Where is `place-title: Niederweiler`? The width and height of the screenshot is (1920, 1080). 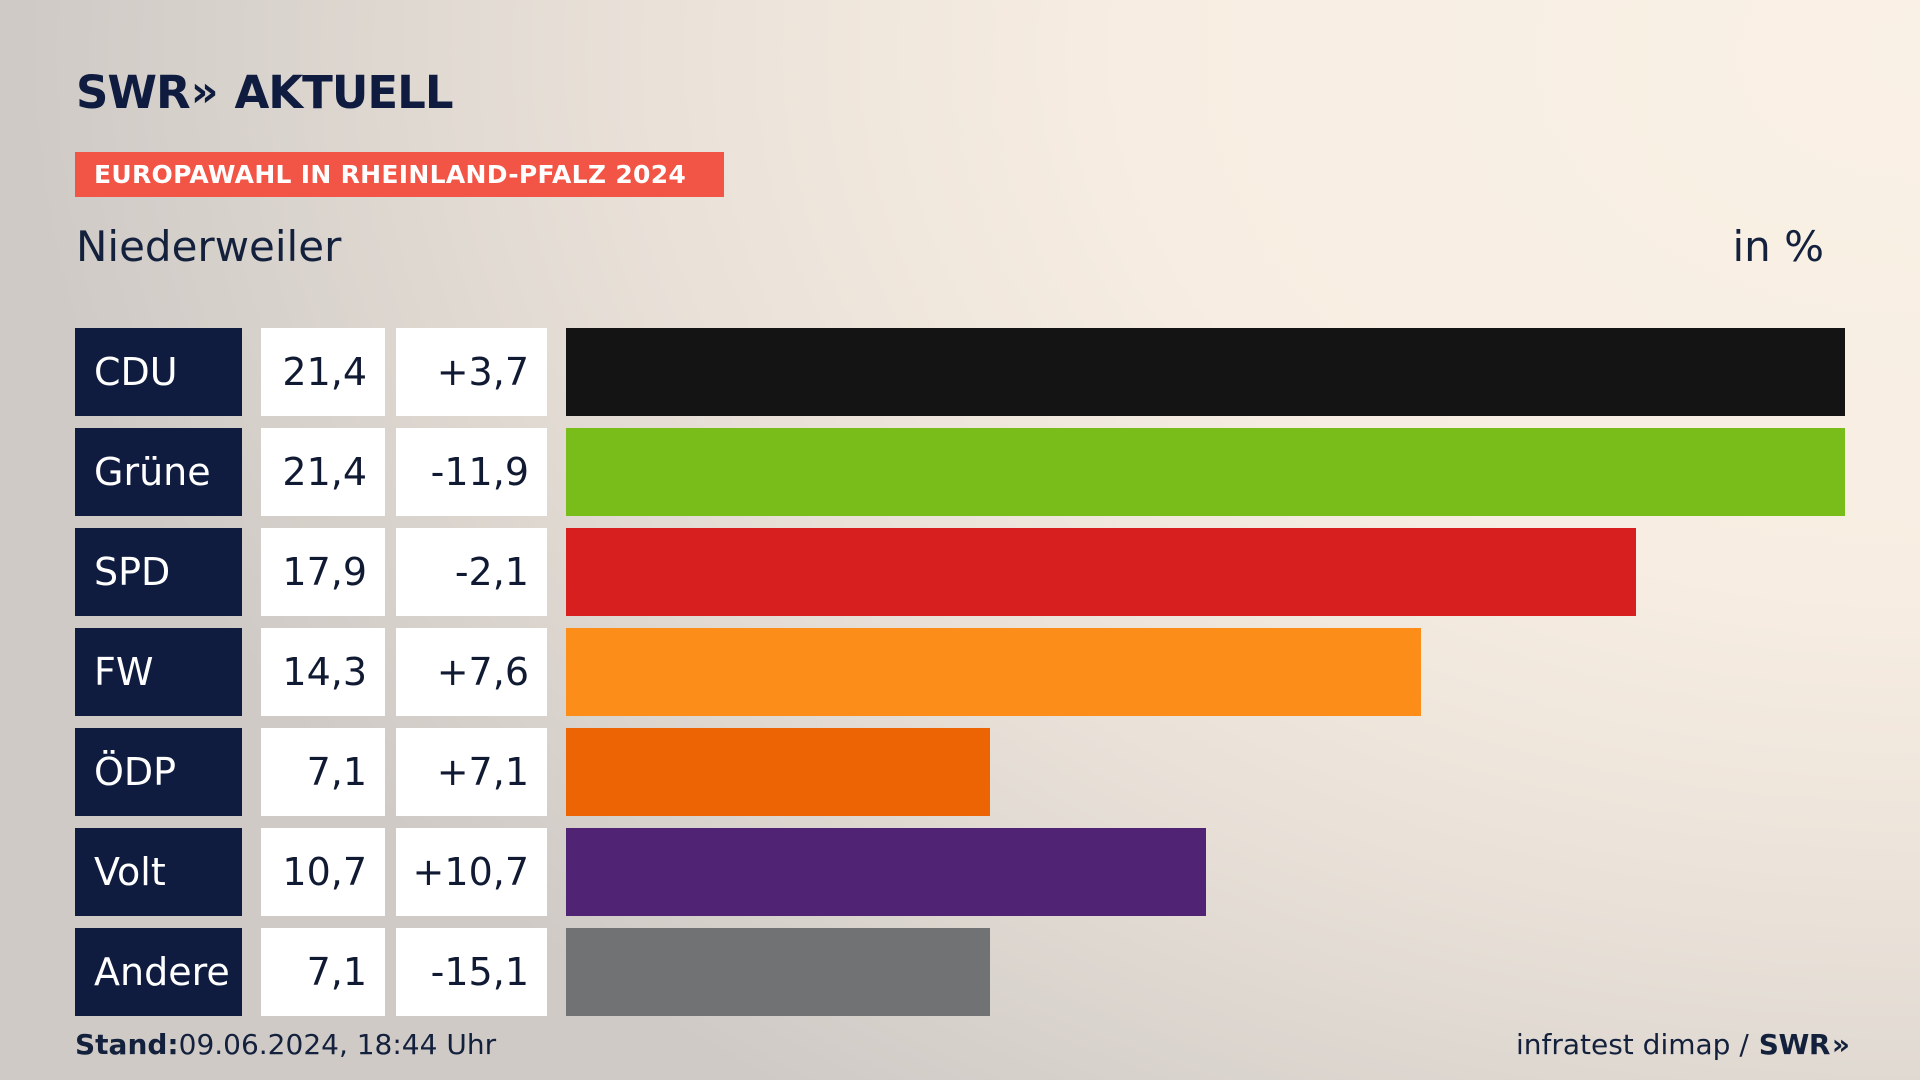 place-title: Niederweiler is located at coordinates (209, 246).